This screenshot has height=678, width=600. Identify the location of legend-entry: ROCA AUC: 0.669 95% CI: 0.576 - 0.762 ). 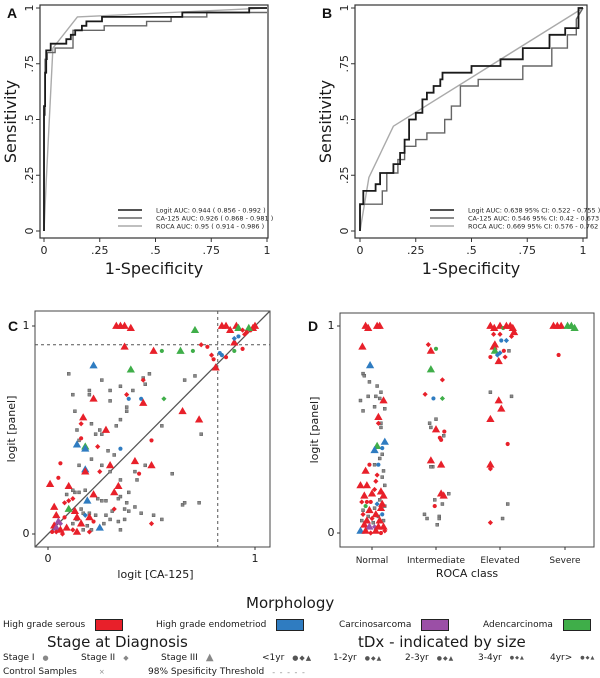
(534, 226).